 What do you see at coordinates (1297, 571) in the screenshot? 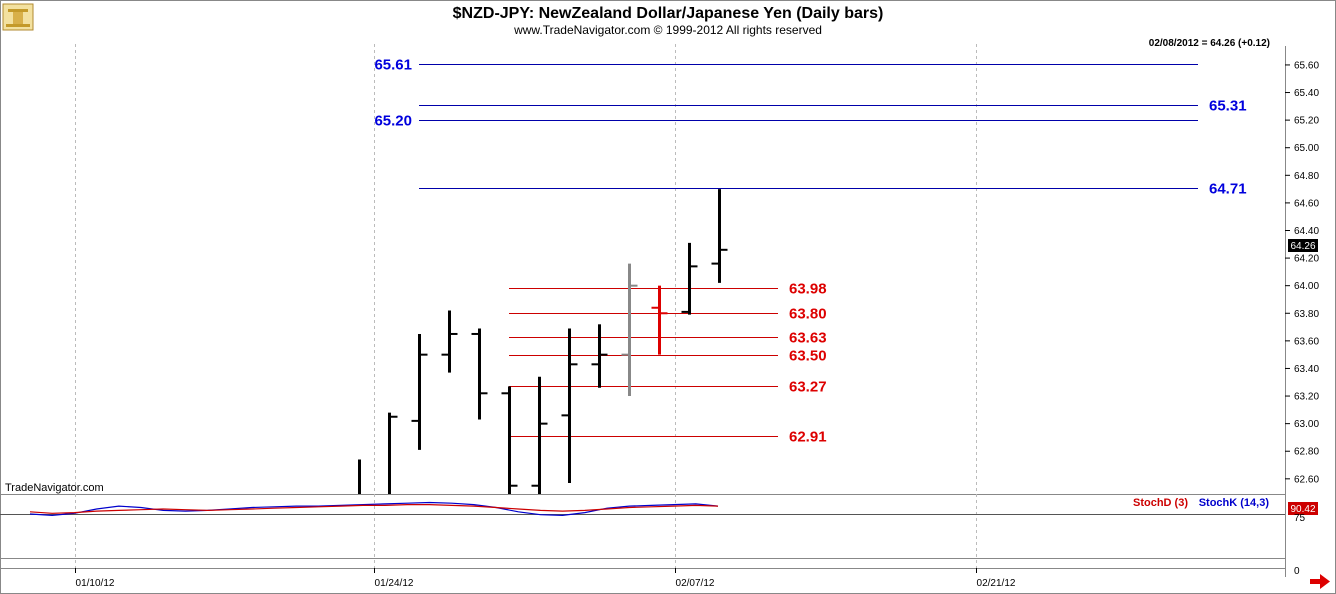
I see `stoch-tick-0: 0` at bounding box center [1297, 571].